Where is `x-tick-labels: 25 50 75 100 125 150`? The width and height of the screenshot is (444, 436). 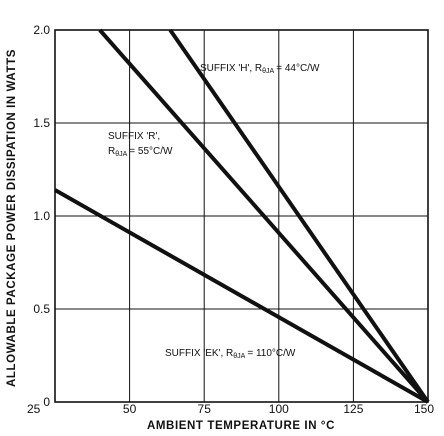
x-tick-labels: 25 50 75 100 125 150 is located at coordinates (230, 409).